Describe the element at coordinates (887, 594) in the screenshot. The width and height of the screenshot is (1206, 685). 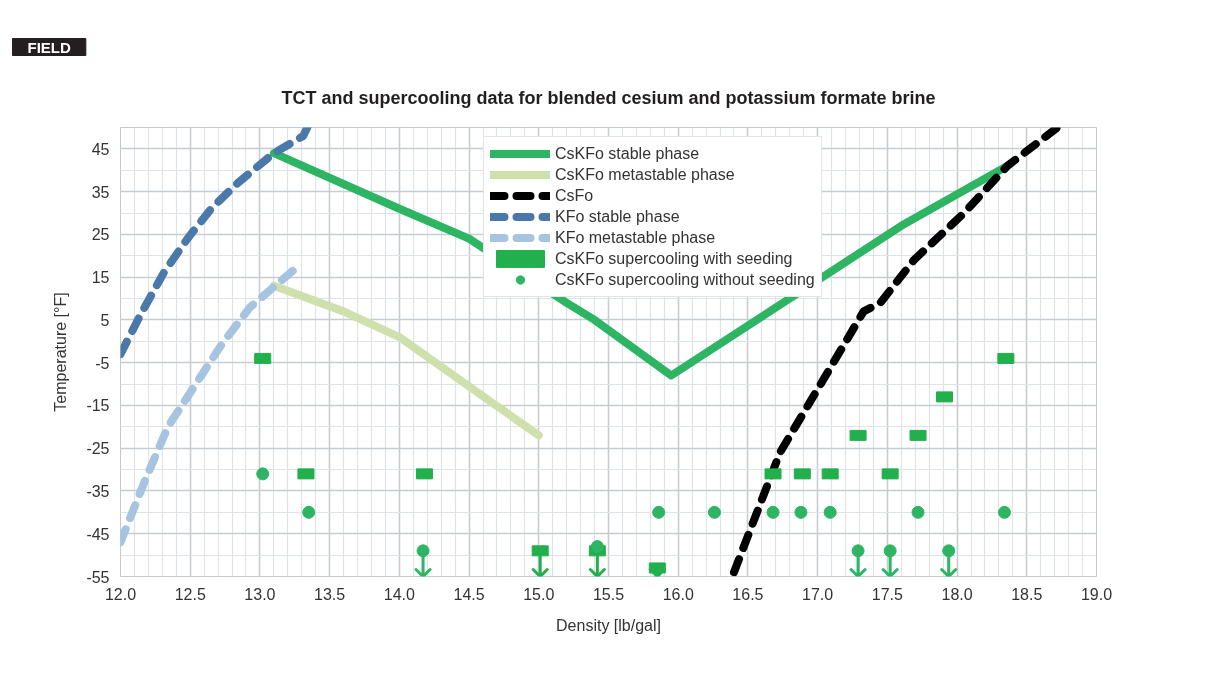
I see `x-tick-label: 17.5` at that location.